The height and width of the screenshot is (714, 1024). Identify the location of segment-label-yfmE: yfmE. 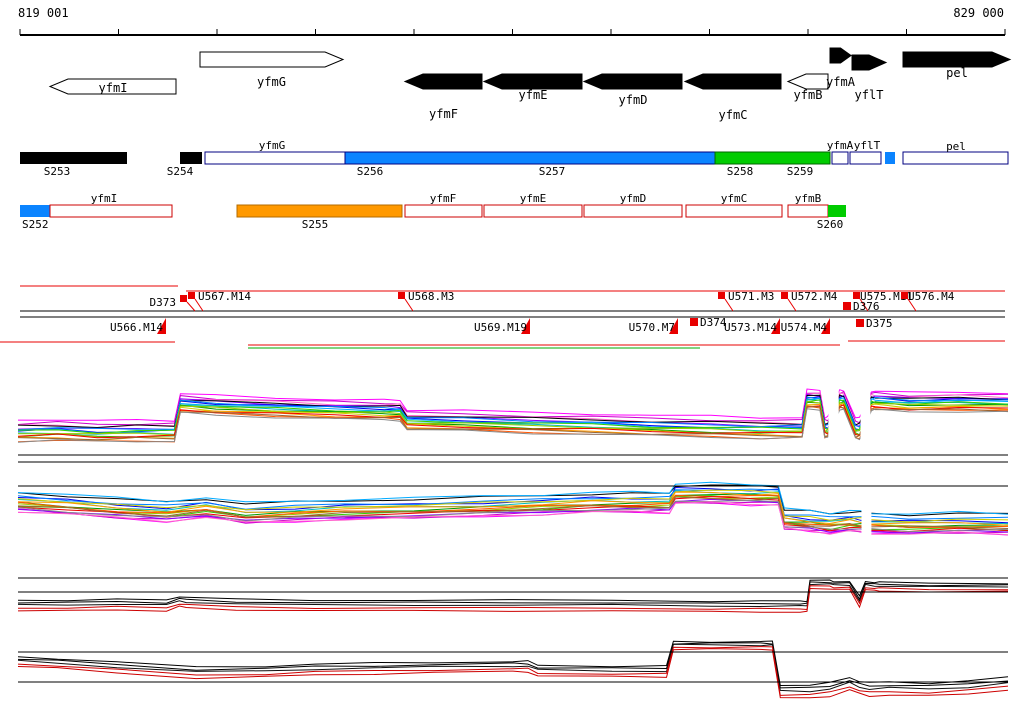
(533, 198).